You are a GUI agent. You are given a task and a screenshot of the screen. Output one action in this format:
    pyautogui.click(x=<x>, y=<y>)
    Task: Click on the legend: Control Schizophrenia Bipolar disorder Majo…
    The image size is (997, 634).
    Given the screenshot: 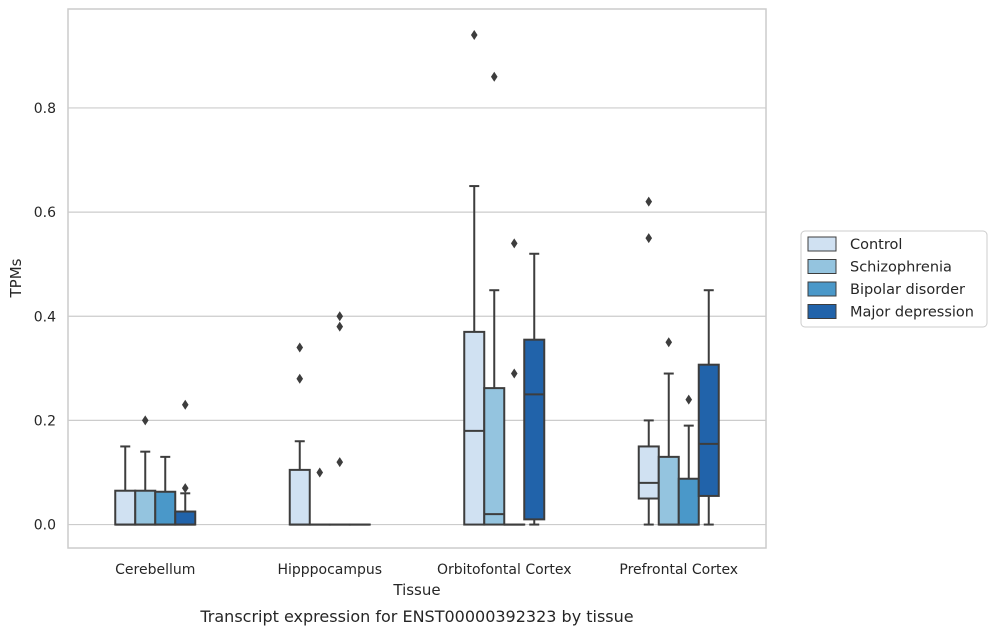 What is the action you would take?
    pyautogui.click(x=894, y=279)
    